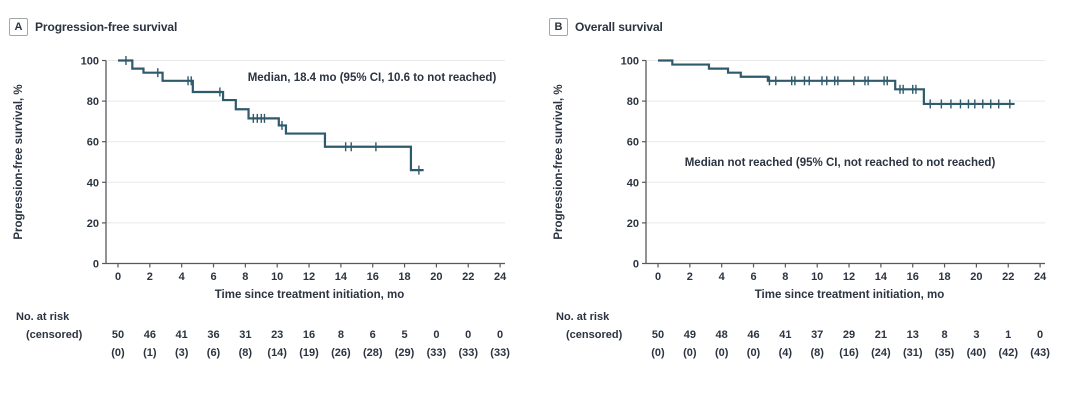 The width and height of the screenshot is (1080, 400). Describe the element at coordinates (341, 353) in the screenshot. I see `svg-text: (26)` at that location.